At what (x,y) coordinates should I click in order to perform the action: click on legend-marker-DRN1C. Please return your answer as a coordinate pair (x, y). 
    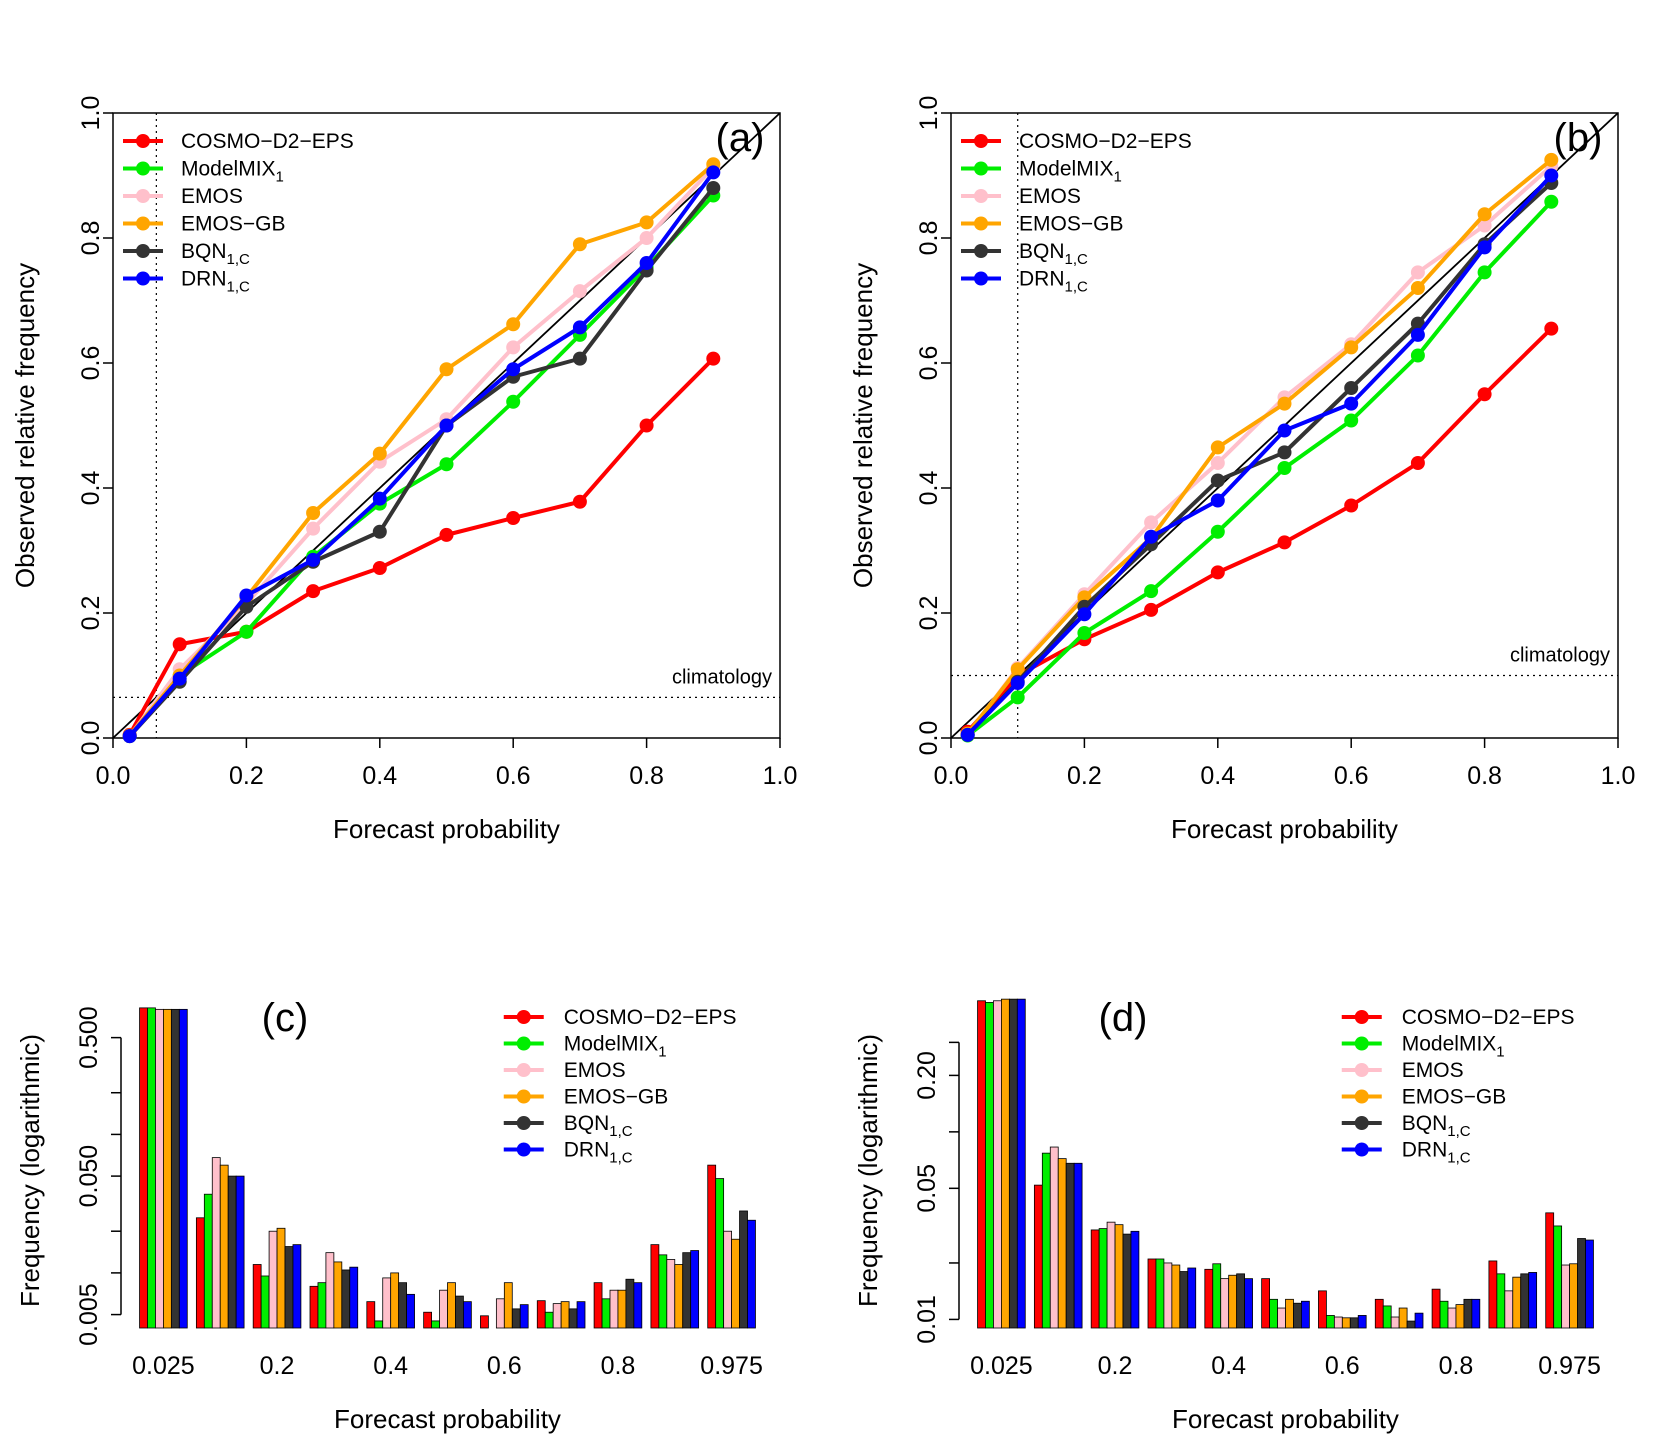
    Looking at the image, I should click on (143, 278).